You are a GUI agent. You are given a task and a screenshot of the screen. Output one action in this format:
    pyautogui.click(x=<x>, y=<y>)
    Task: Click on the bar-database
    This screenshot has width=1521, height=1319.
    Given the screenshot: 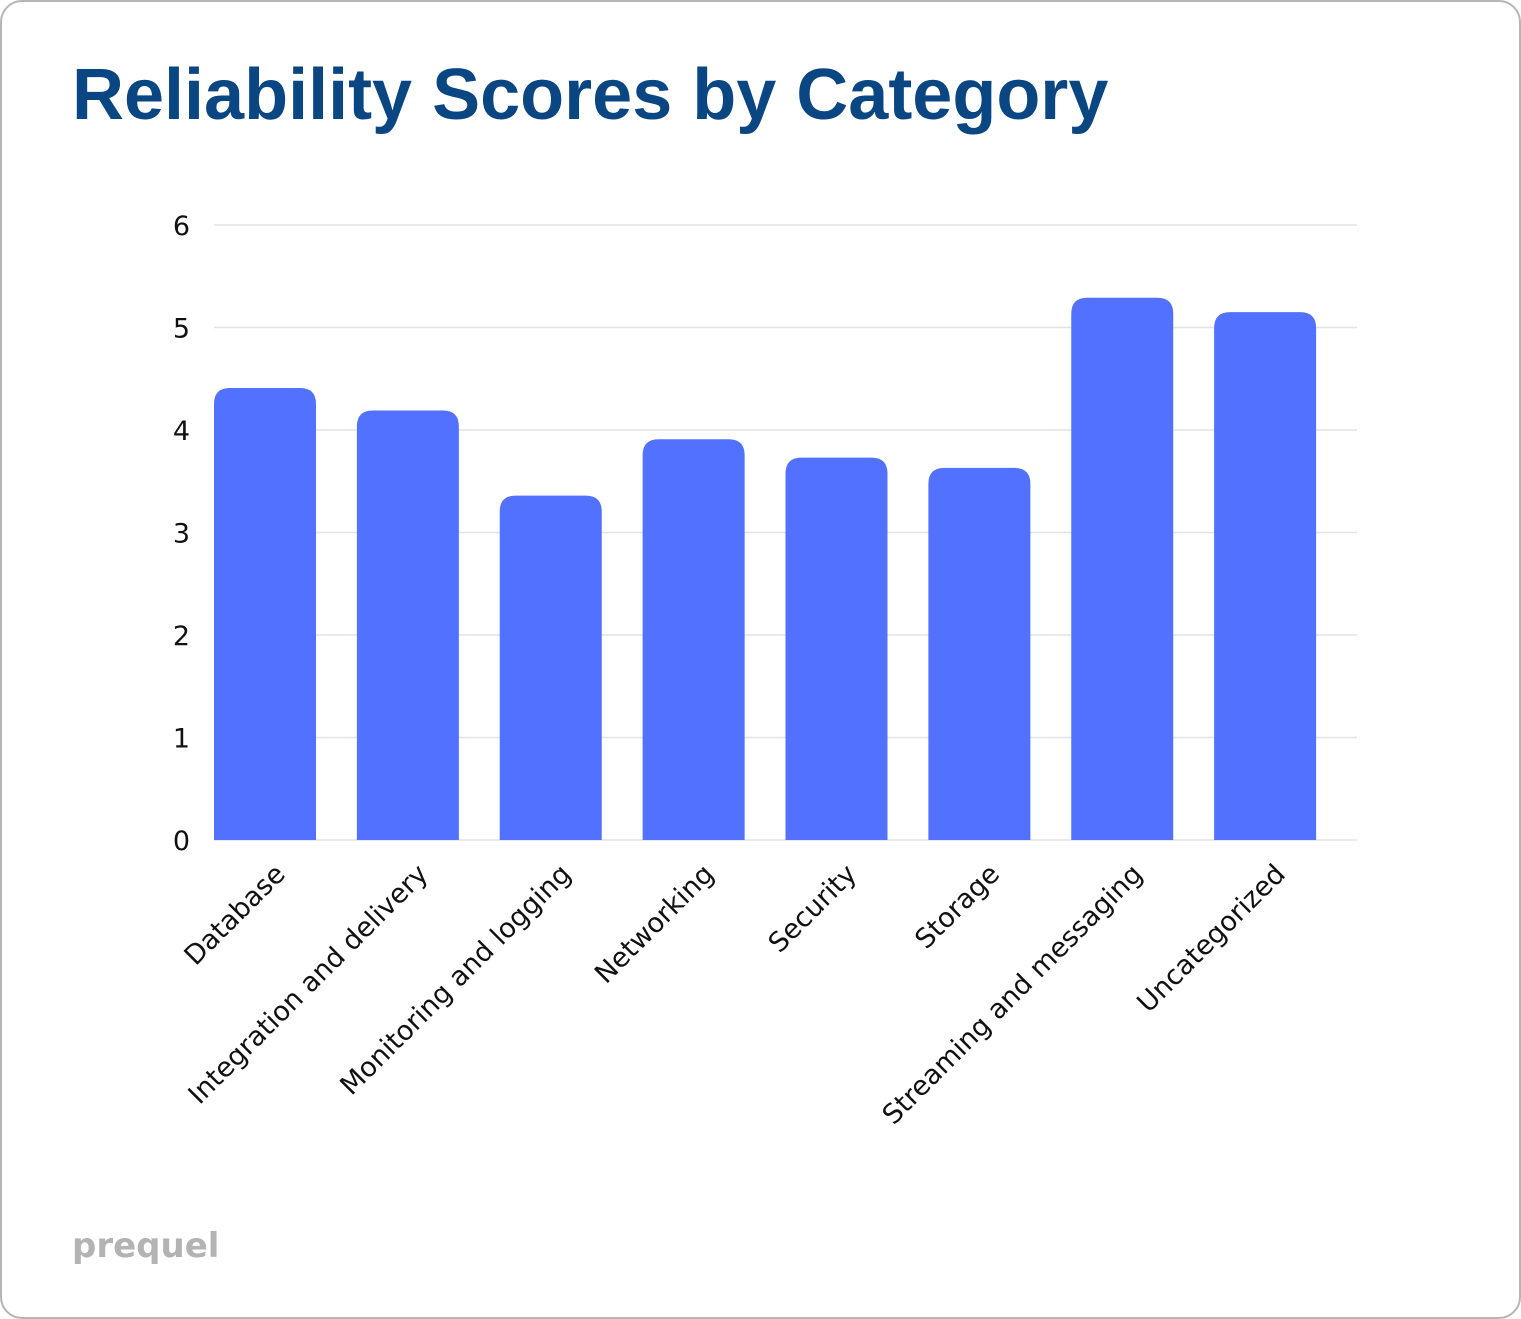 What is the action you would take?
    pyautogui.click(x=265, y=613)
    